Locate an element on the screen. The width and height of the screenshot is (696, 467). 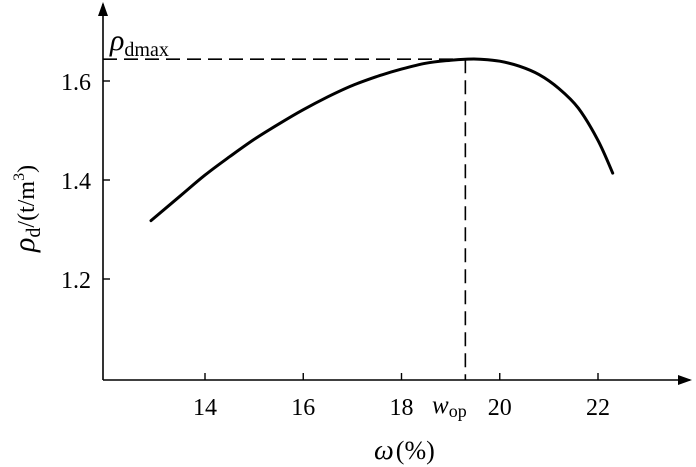
x-ticks: 14 16 18 20 22 is located at coordinates (401, 397).